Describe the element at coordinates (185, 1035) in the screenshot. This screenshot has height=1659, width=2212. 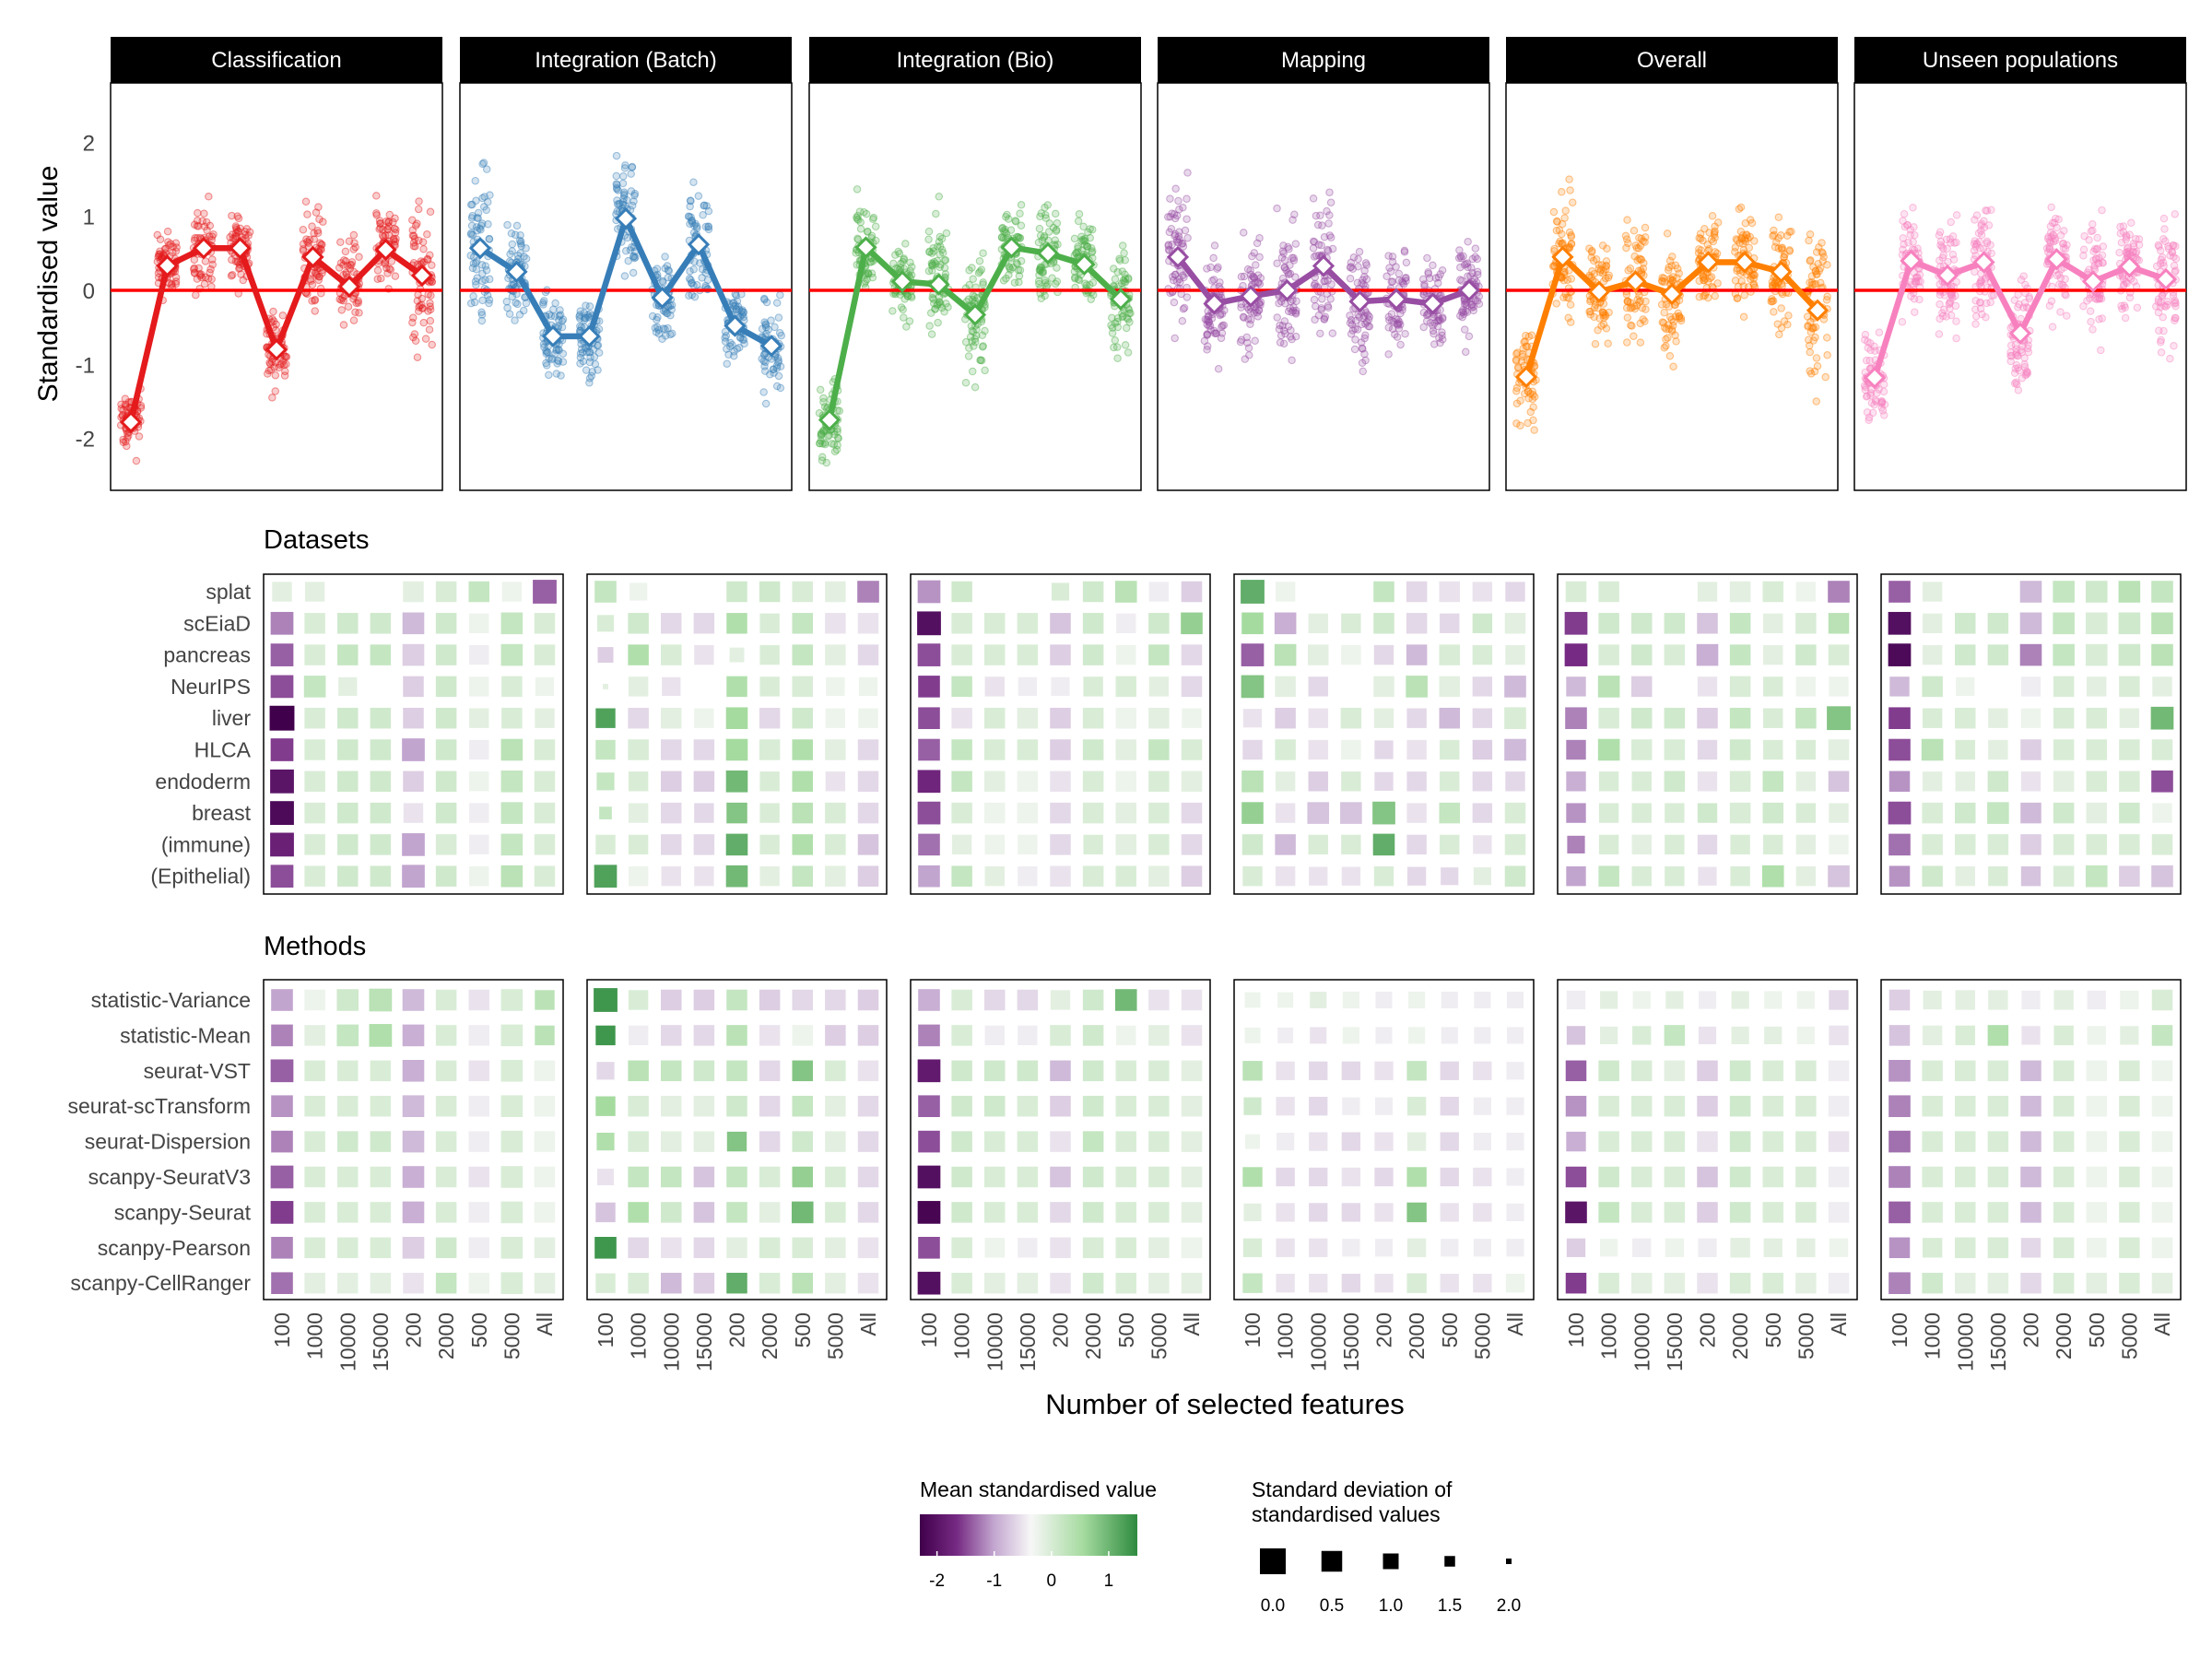
I see `method-row-label: statistic-Mean` at that location.